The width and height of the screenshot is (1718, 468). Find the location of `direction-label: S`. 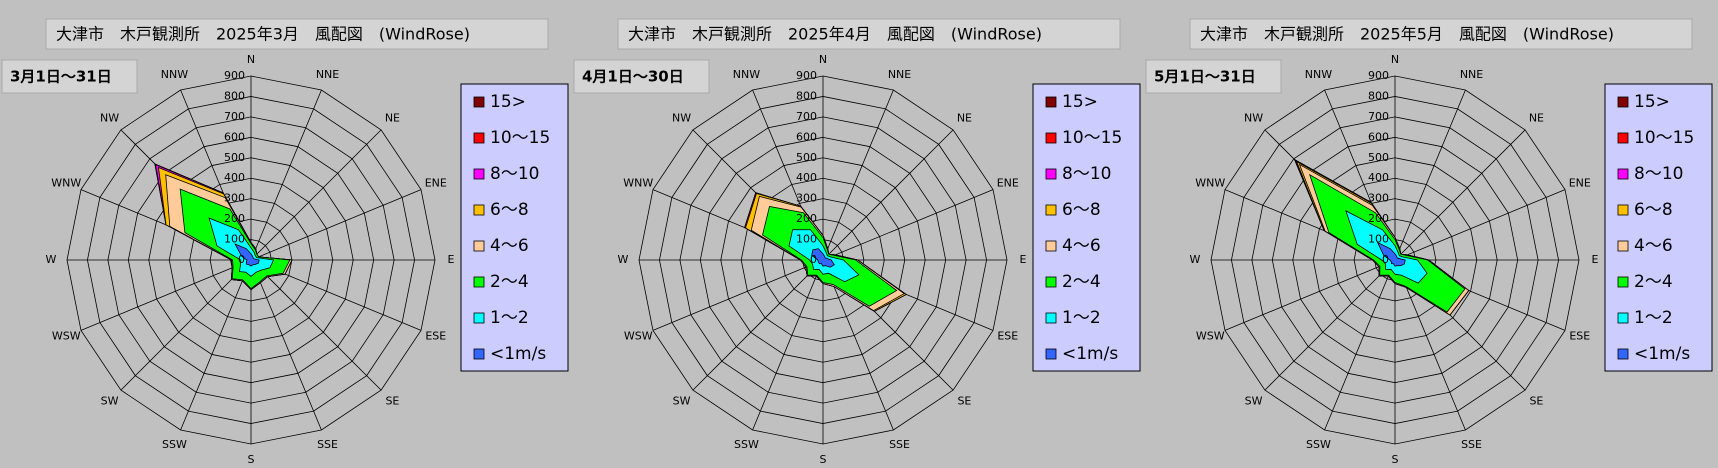

direction-label: S is located at coordinates (251, 459).